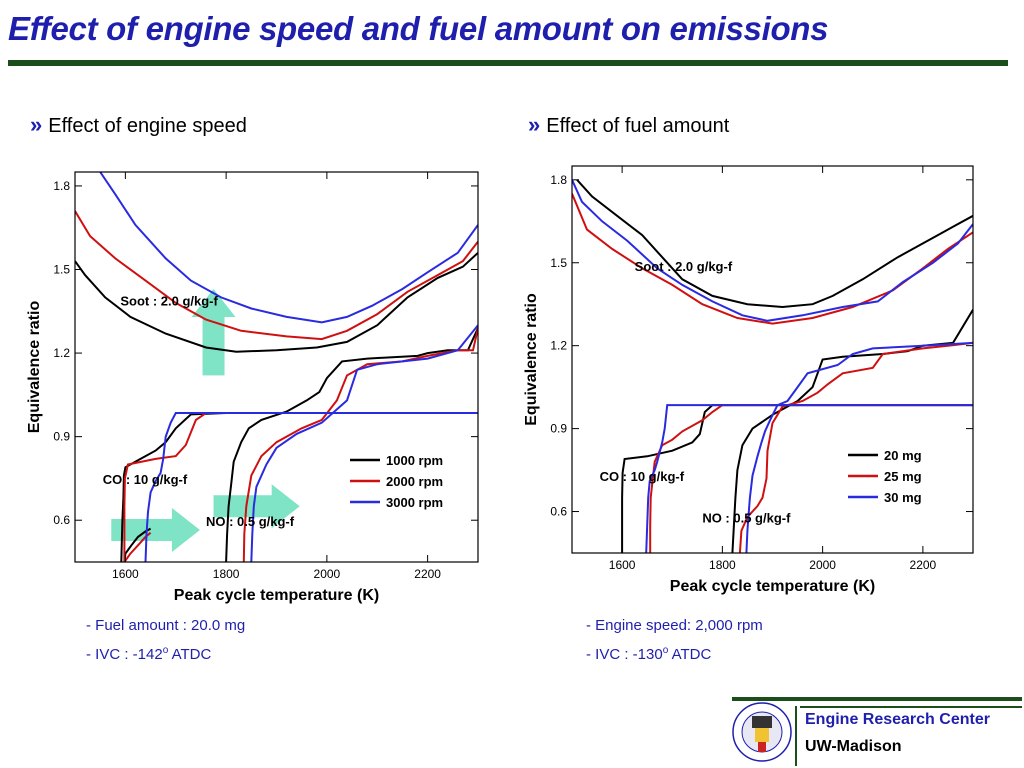  I want to click on legend-label: 3000 rpm, so click(414, 502).